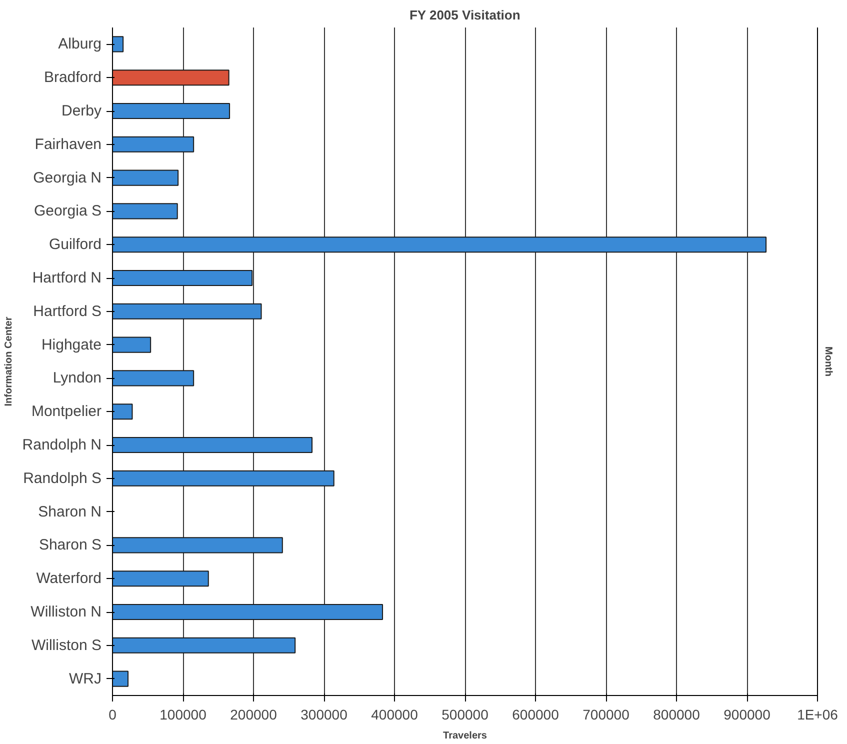 The image size is (847, 744). Describe the element at coordinates (69, 579) in the screenshot. I see `y-tick-label: Waterford` at that location.